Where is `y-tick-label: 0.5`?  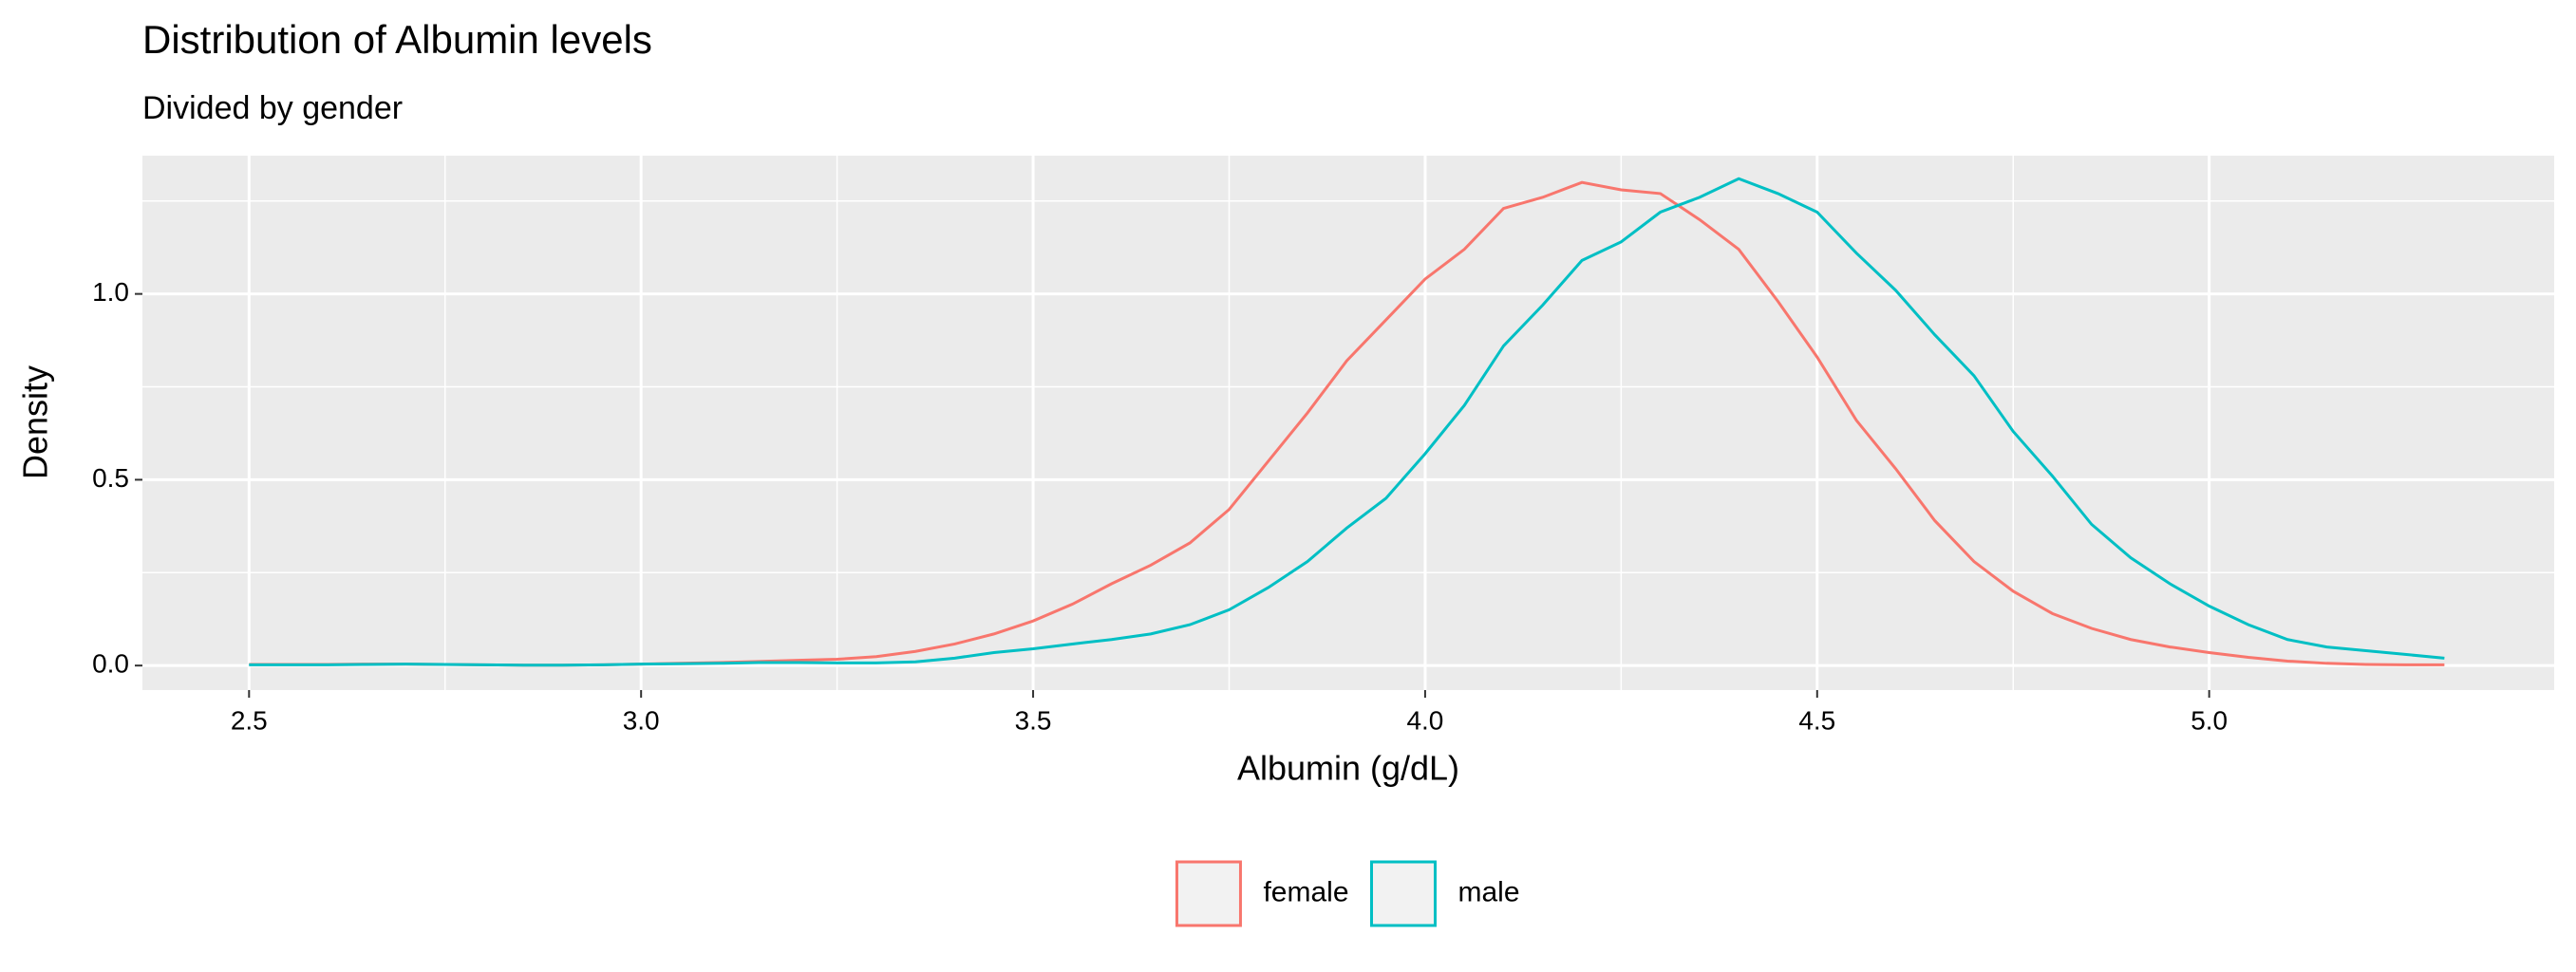 y-tick-label: 0.5 is located at coordinates (110, 478).